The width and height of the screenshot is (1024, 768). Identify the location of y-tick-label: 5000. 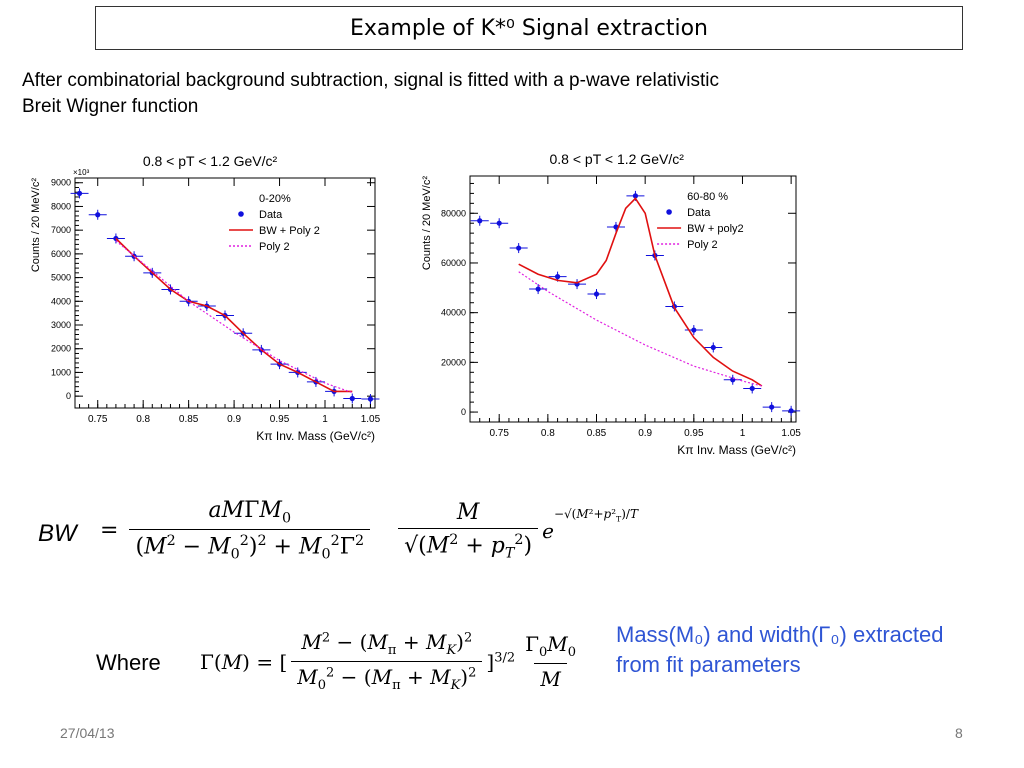
(61, 278).